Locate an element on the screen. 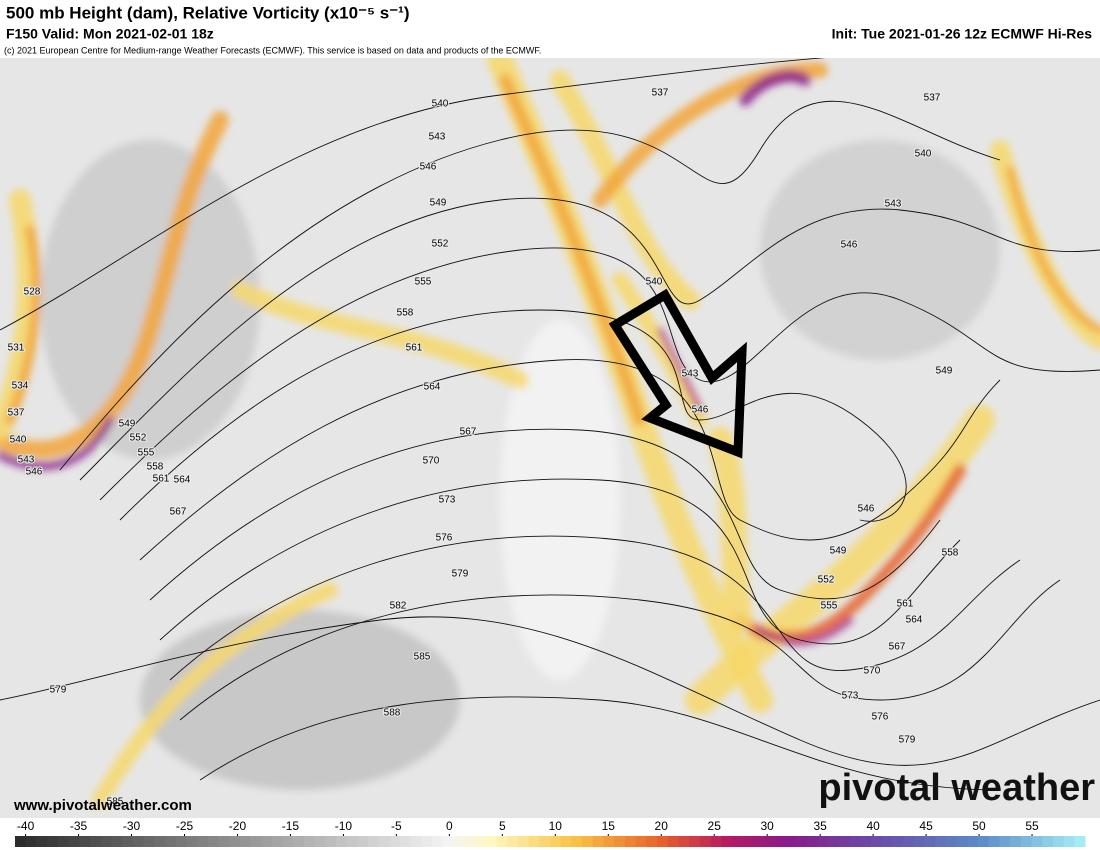 The height and width of the screenshot is (850, 1100). contour-label: 588 is located at coordinates (392, 713).